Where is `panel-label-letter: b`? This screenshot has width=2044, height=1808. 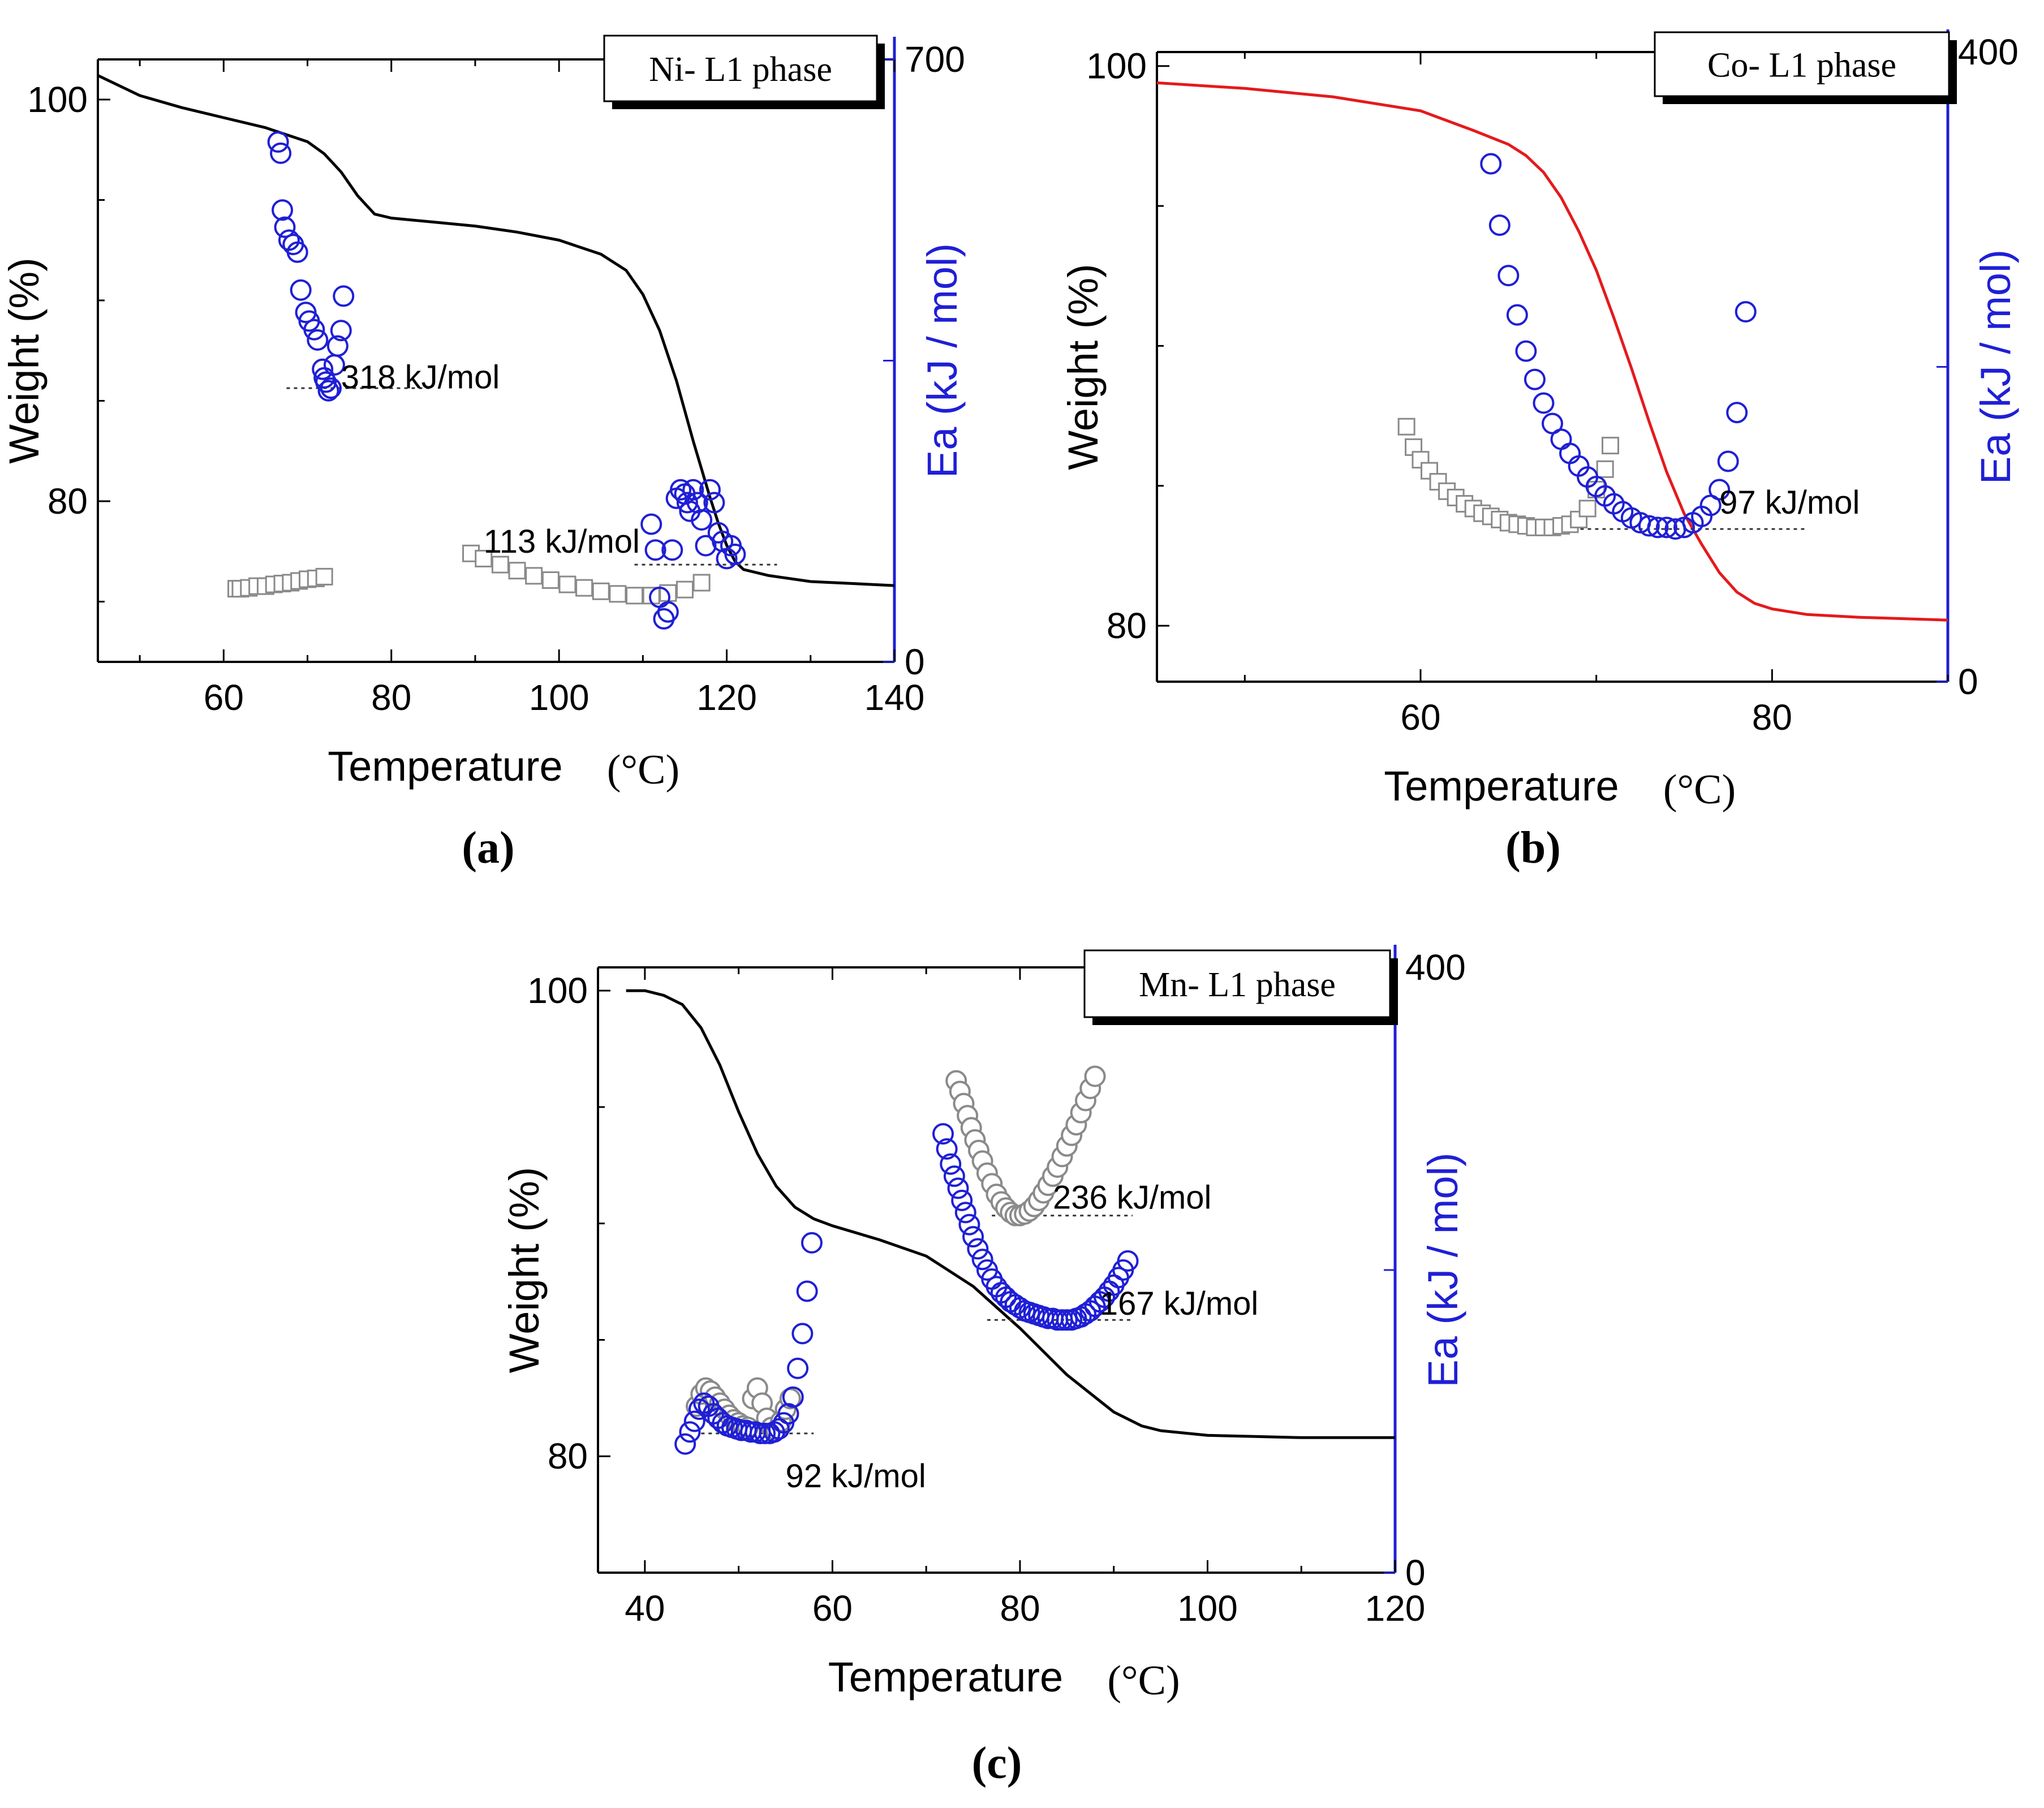 panel-label-letter: b is located at coordinates (1533, 848).